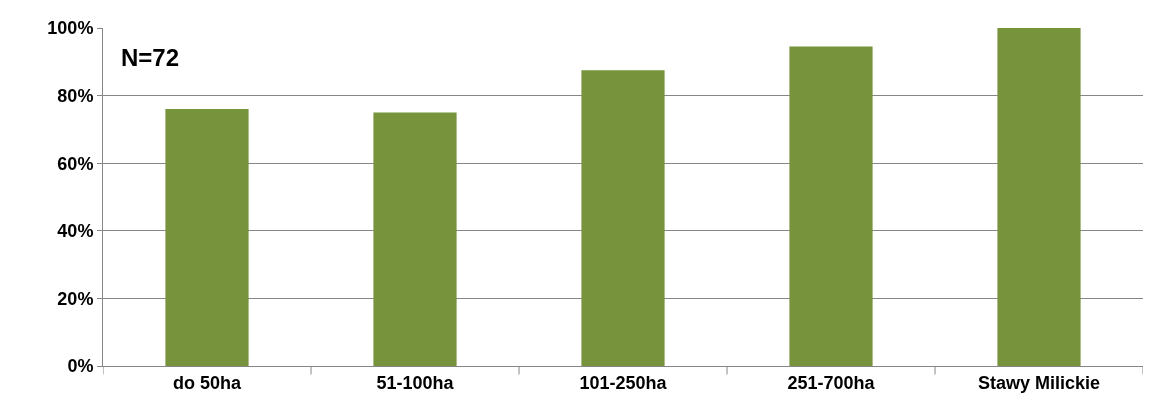  I want to click on y-tick-label: 60%, so click(75, 163).